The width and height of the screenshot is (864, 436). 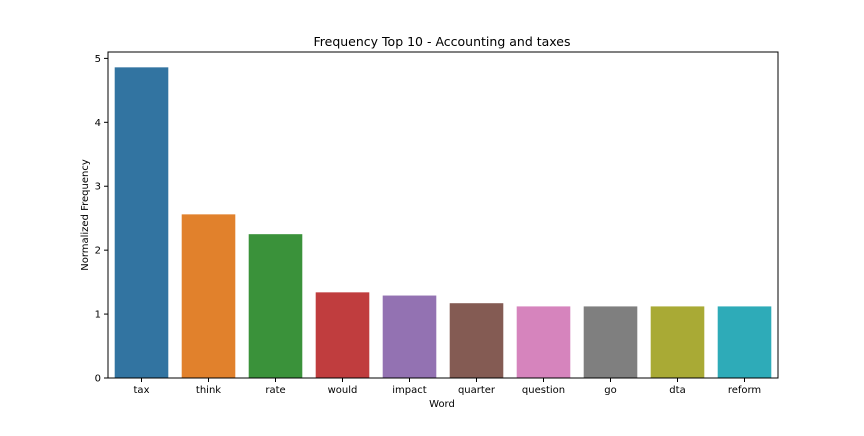 I want to click on bar-would, so click(x=342, y=335).